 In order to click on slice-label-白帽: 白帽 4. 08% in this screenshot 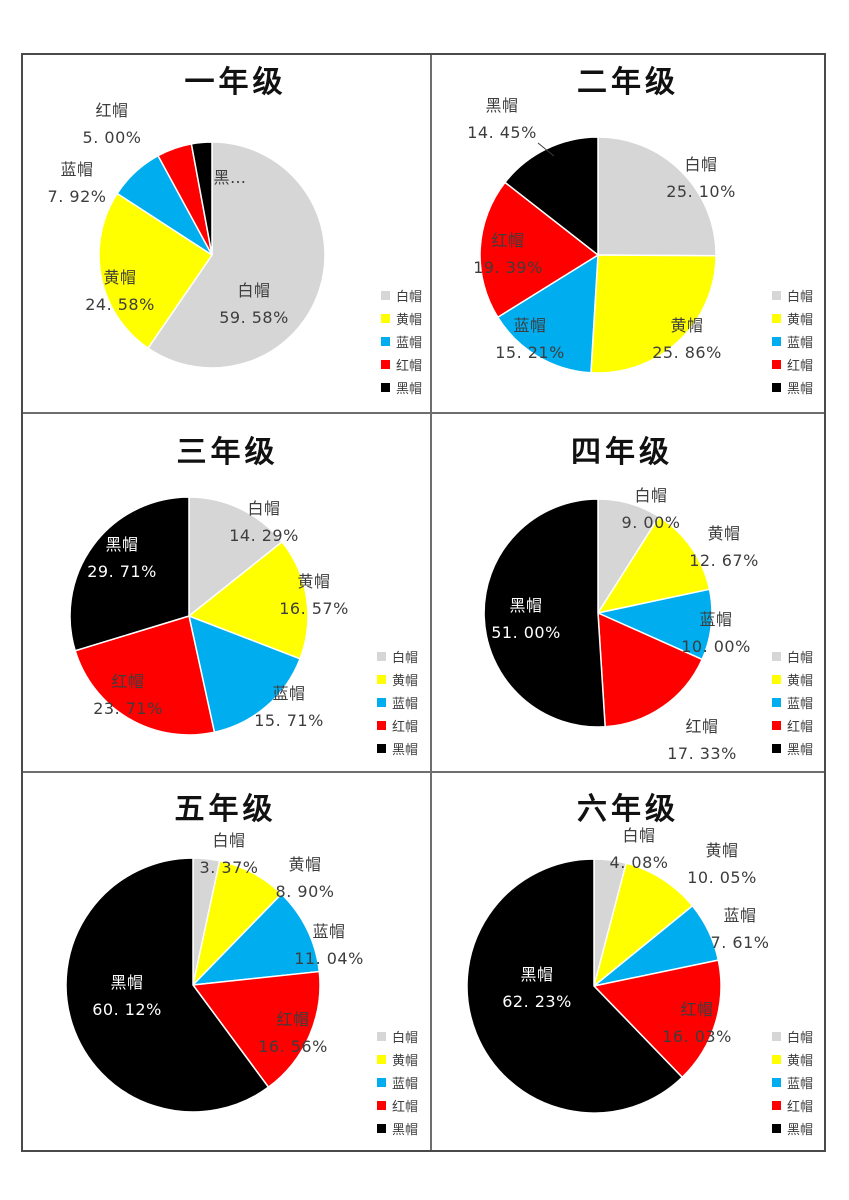, I will do `click(639, 849)`.